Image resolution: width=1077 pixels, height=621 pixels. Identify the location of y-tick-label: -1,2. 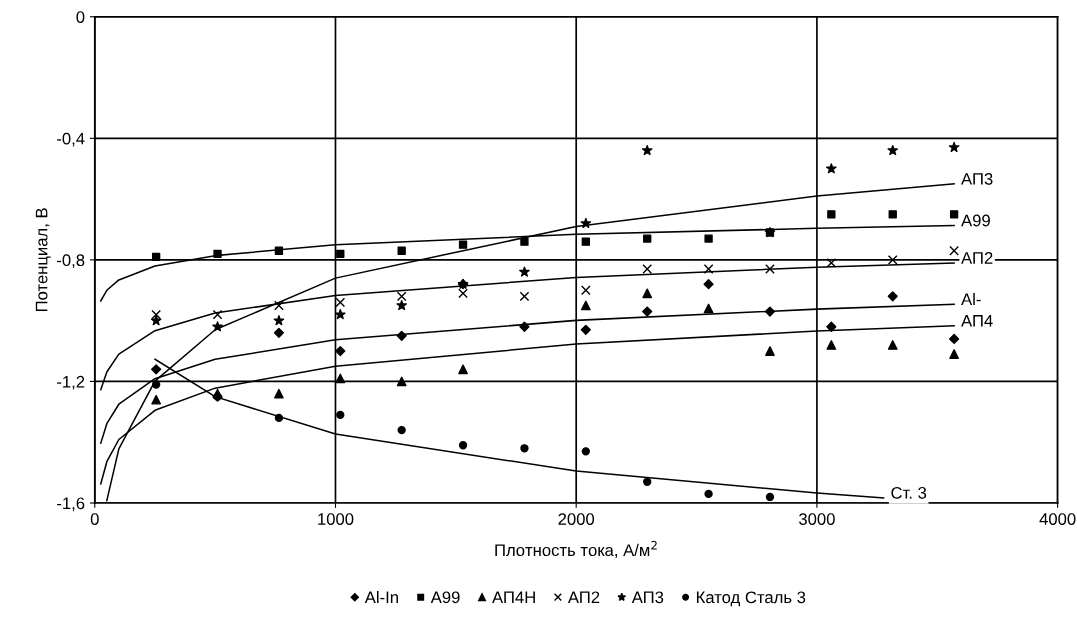
(71, 382).